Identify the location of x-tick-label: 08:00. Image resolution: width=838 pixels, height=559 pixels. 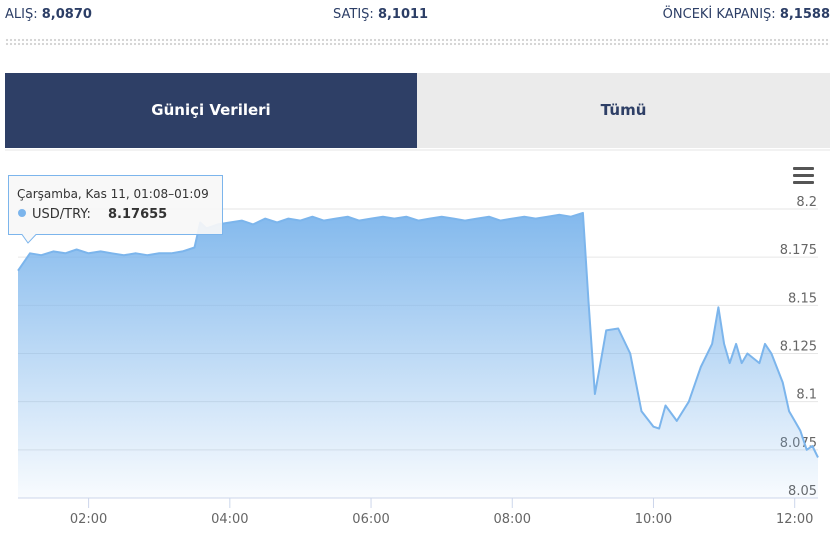
(512, 519).